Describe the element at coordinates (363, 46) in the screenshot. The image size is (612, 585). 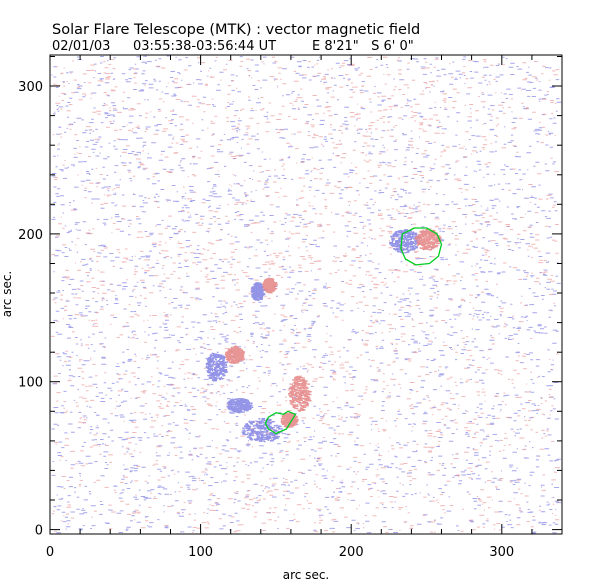
I see `observation-position: E 8'21" S 6' 0"` at that location.